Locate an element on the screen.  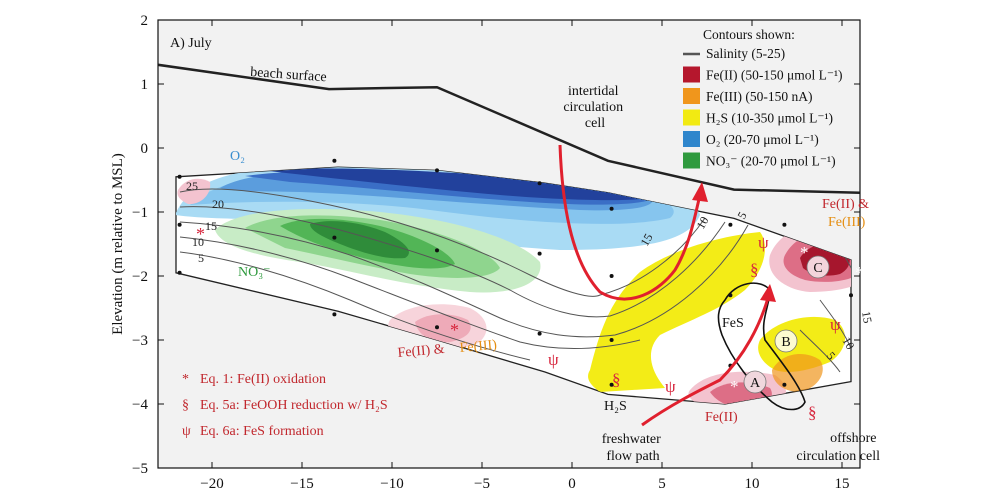
x-tick-label: 0 is located at coordinates (572, 484).